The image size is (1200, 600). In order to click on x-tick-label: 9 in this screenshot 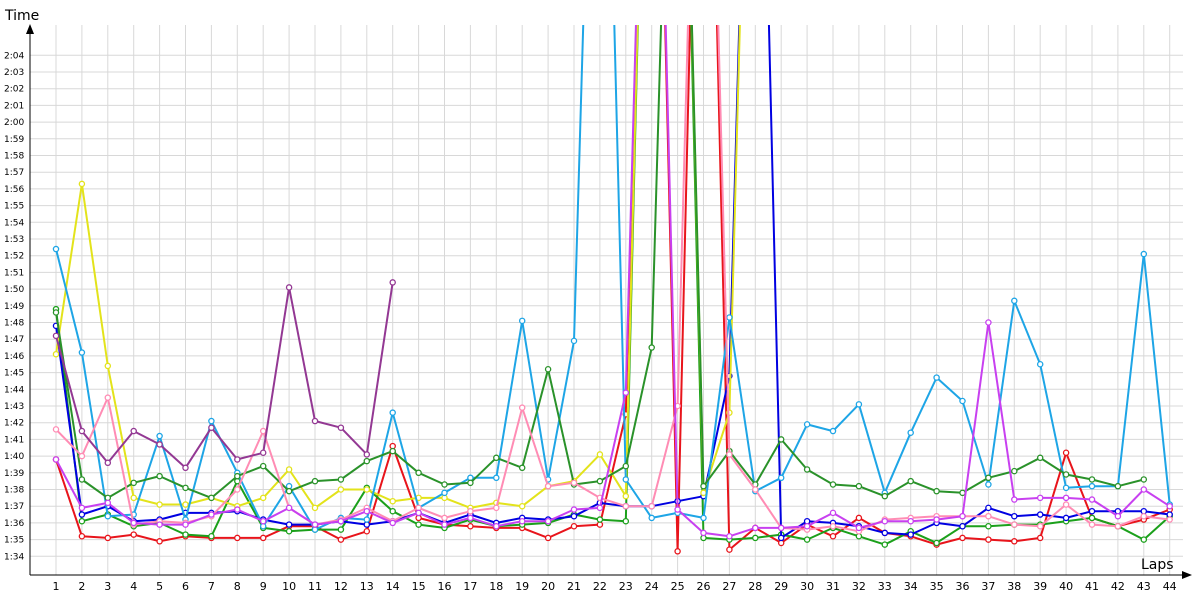, I will do `click(263, 586)`.